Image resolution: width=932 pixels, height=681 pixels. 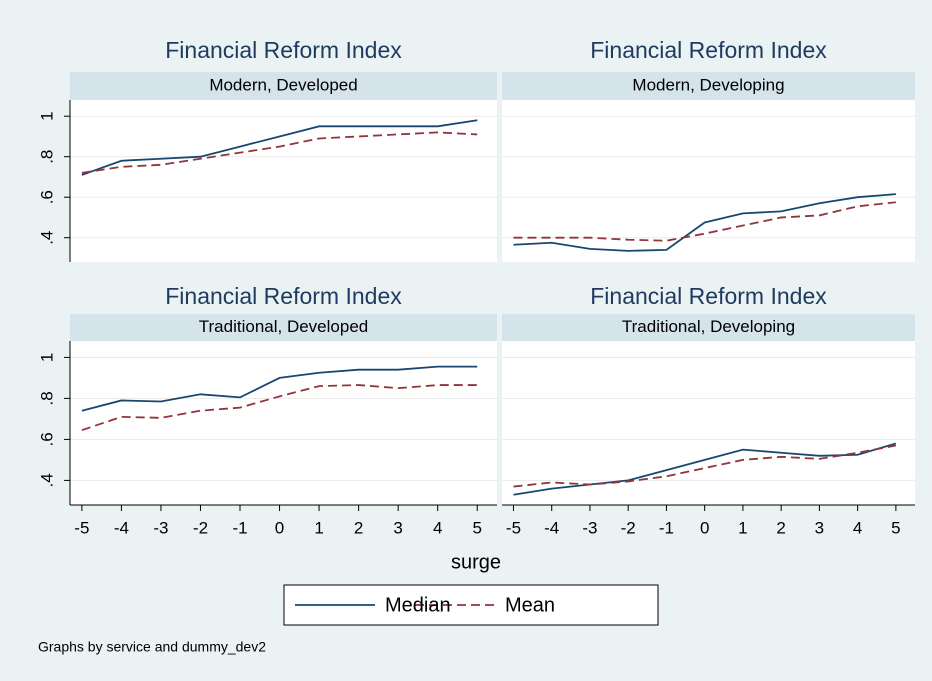 What do you see at coordinates (476, 562) in the screenshot?
I see `x-axis-label: surge` at bounding box center [476, 562].